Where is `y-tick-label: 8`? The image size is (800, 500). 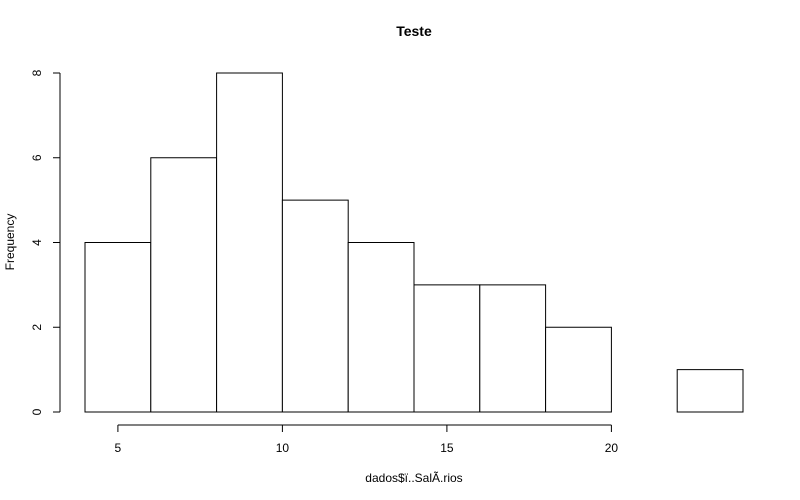
y-tick-label: 8 is located at coordinates (37, 72).